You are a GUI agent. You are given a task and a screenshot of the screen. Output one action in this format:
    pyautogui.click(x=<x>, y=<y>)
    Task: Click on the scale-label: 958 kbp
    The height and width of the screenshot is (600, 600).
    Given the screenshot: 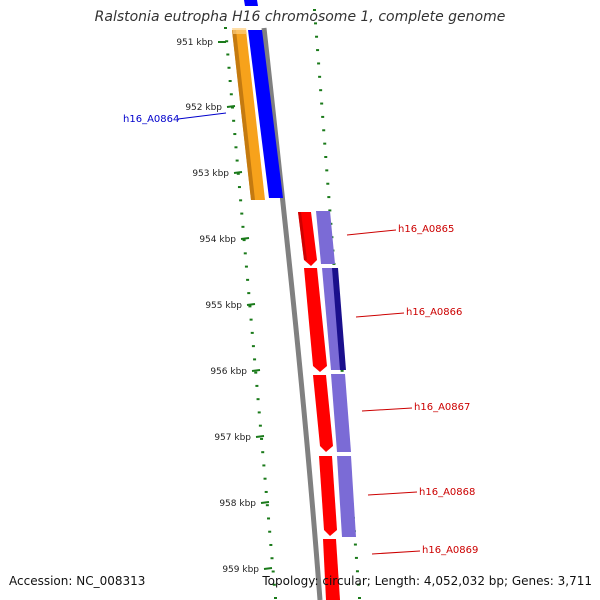 What is the action you would take?
    pyautogui.click(x=237, y=504)
    